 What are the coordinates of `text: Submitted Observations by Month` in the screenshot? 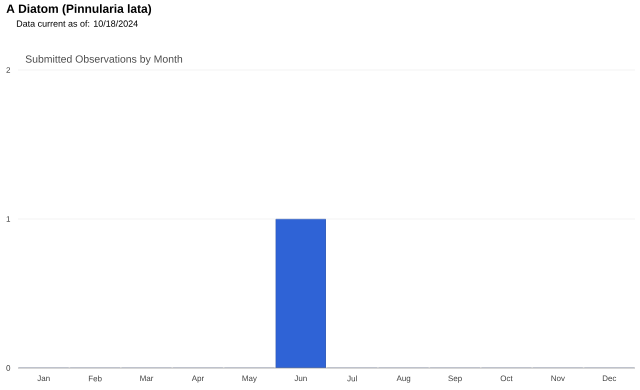 It's located at (104, 60).